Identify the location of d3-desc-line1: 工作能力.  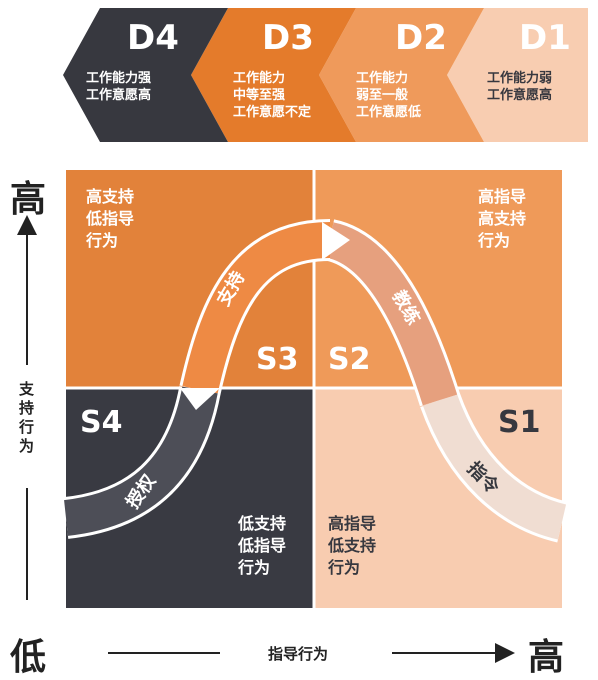
(259, 78).